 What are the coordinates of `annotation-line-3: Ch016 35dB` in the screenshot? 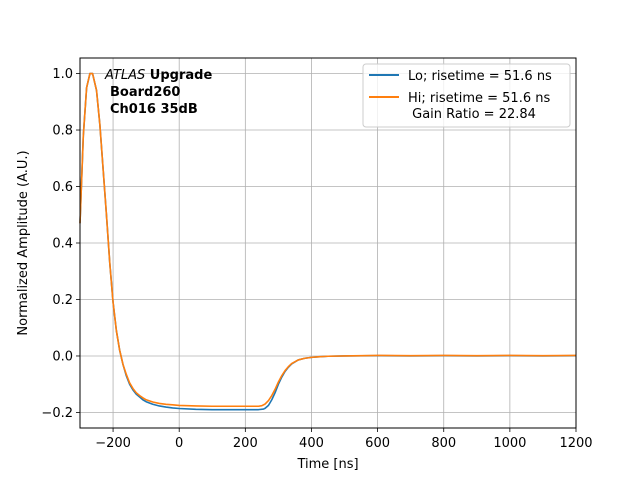 It's located at (154, 109).